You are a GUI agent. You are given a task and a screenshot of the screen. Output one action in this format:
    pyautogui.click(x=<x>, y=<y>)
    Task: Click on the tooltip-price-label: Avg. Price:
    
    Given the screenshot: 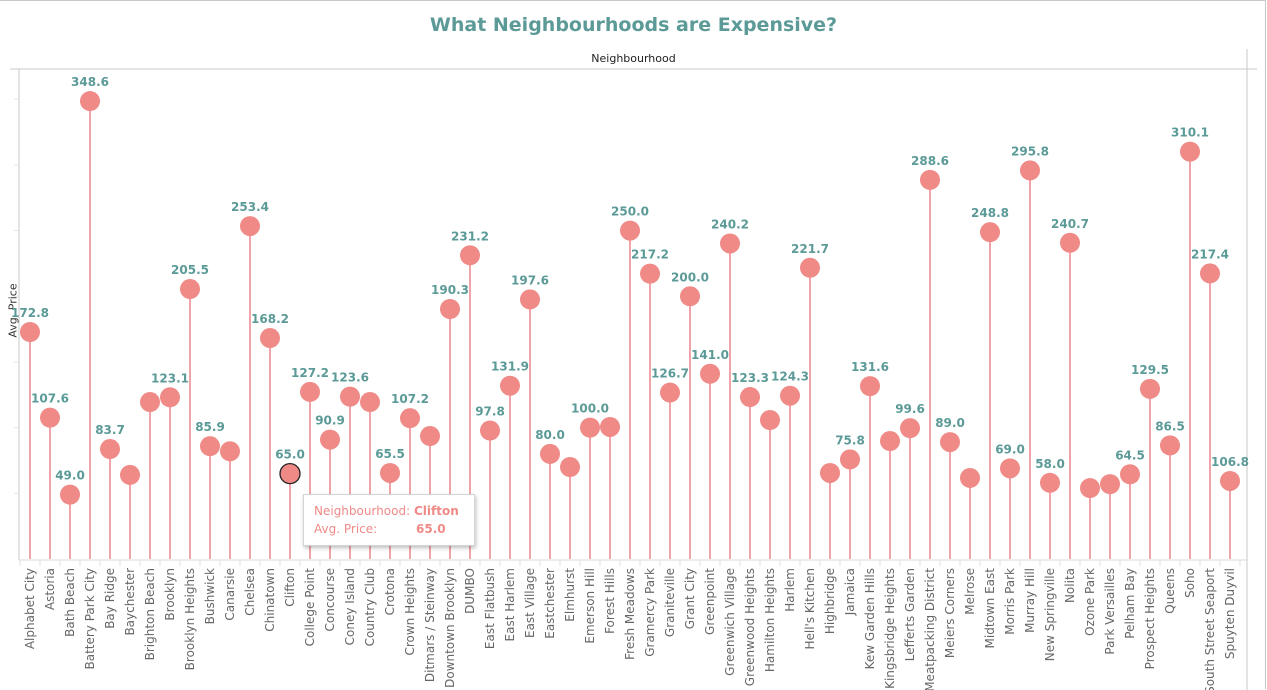 What is the action you would take?
    pyautogui.click(x=346, y=529)
    